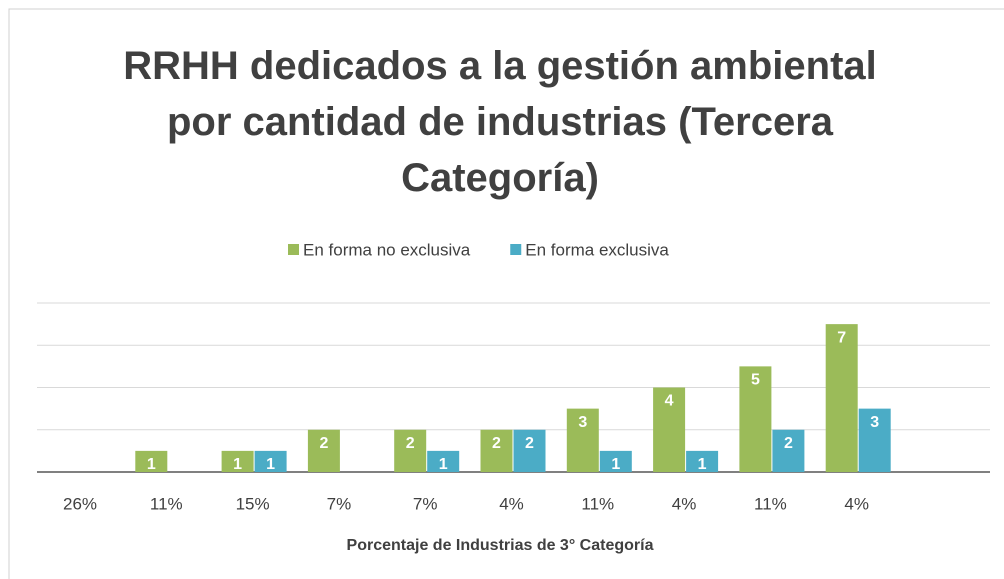 This screenshot has height=579, width=1004. Describe the element at coordinates (500, 545) in the screenshot. I see `x-axis-title: Porcentaje de Industrias de 3° Categoría` at that location.